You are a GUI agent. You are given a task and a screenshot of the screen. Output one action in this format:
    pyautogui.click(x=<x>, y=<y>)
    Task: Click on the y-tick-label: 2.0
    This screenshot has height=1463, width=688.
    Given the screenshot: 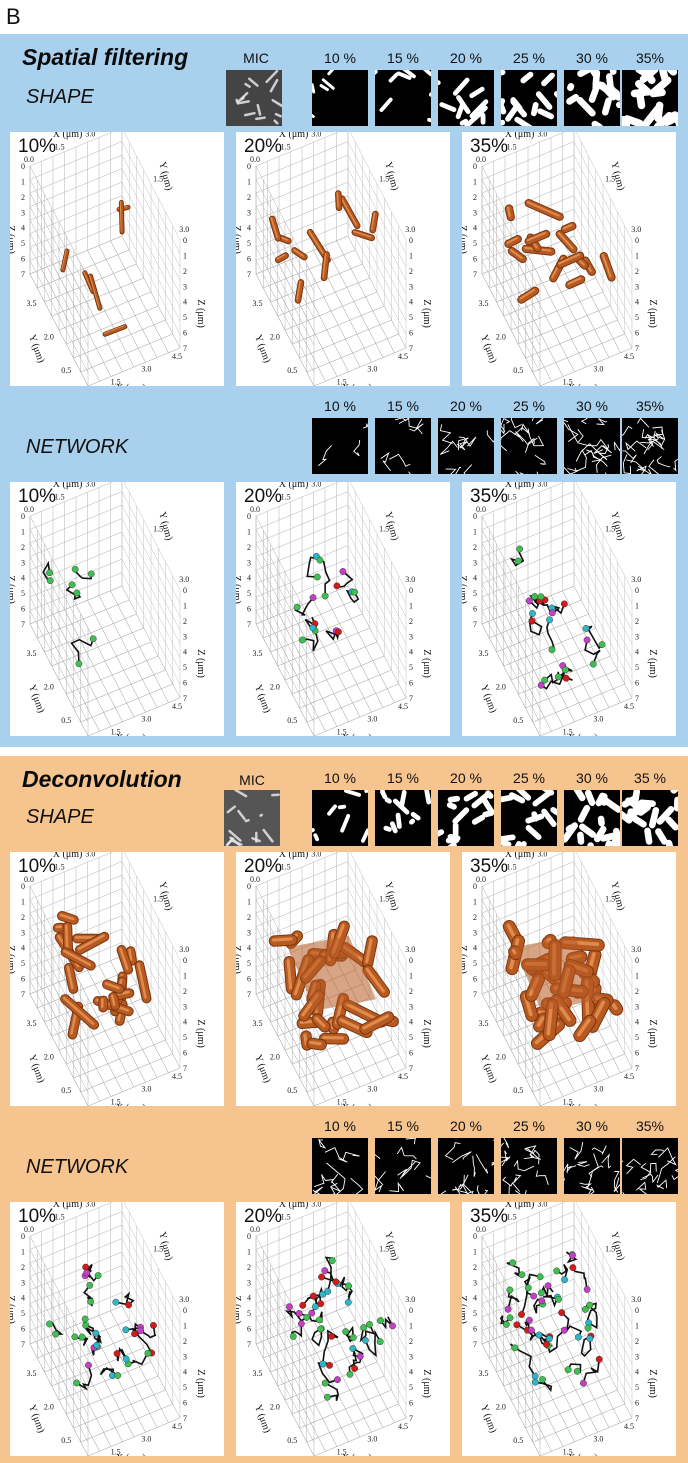 What is the action you would take?
    pyautogui.click(x=501, y=1407)
    